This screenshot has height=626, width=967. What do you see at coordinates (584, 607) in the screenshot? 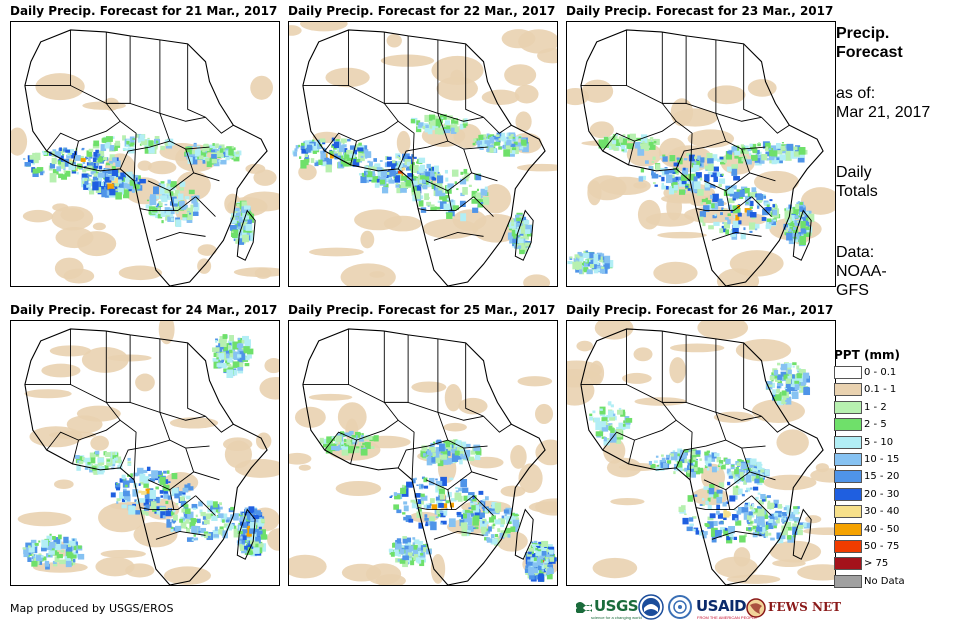
I see `usgs-wave-icon` at bounding box center [584, 607].